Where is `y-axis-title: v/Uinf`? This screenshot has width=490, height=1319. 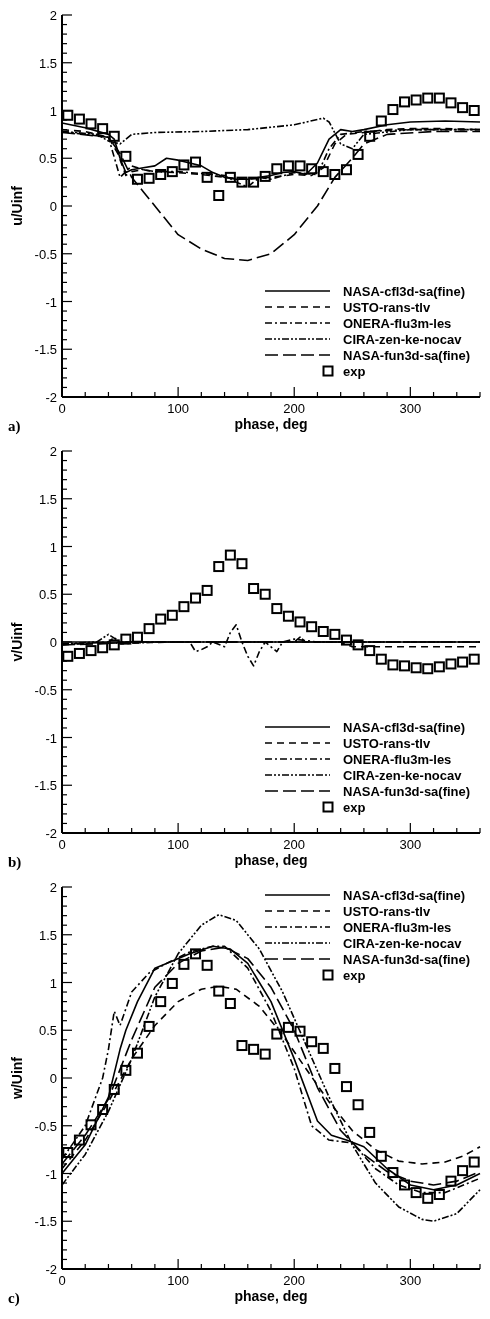 y-axis-title: v/Uinf is located at coordinates (17, 642).